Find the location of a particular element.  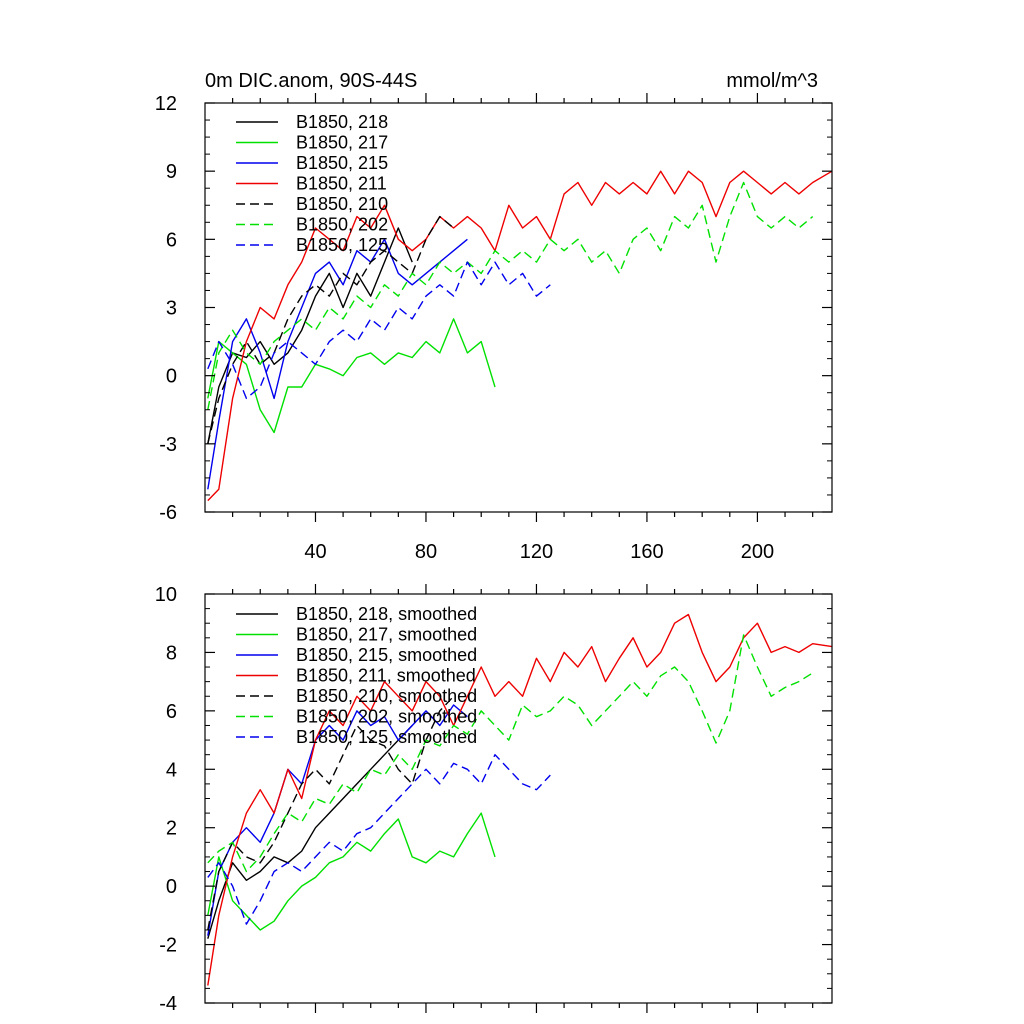

x-tick-label: 200 is located at coordinates (757, 552).